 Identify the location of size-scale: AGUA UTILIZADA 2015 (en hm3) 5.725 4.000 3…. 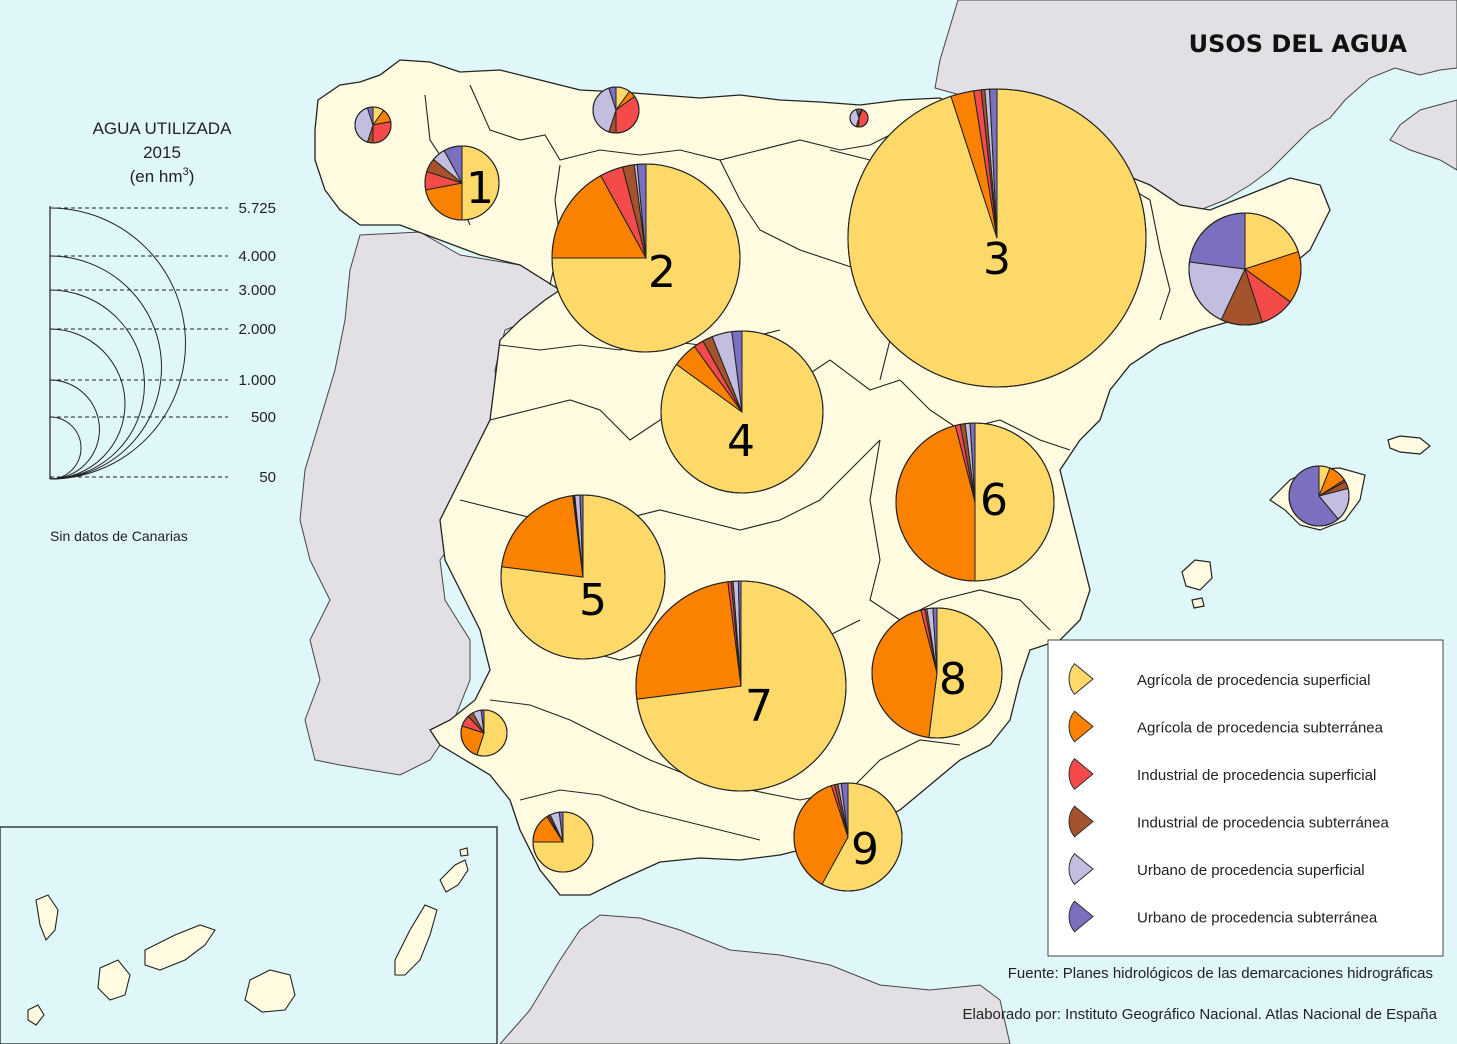
(162, 331).